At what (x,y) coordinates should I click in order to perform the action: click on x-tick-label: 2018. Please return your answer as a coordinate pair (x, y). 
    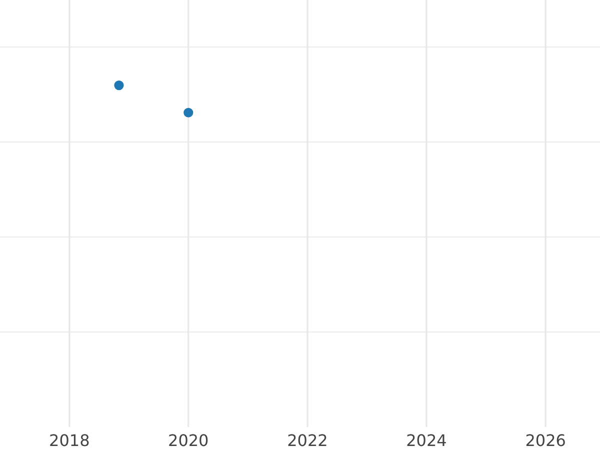
    Looking at the image, I should click on (69, 440).